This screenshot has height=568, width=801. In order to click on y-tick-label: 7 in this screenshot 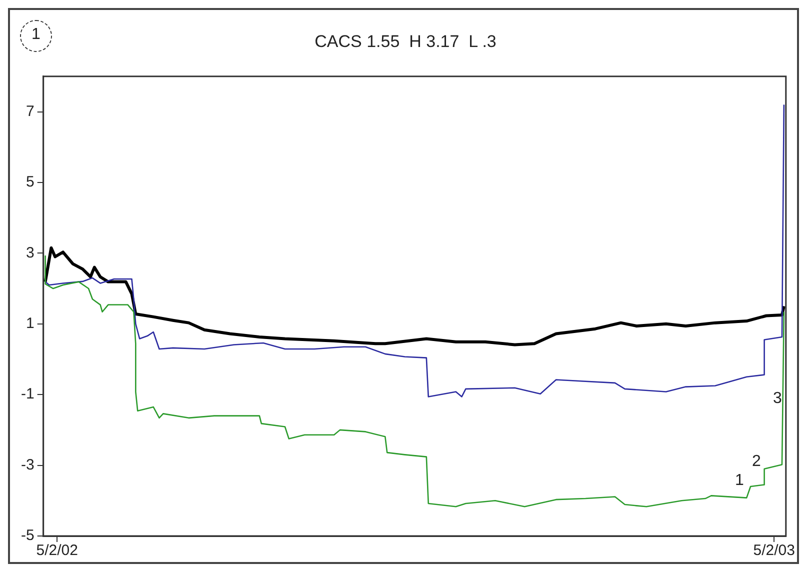, I will do `click(30, 111)`.